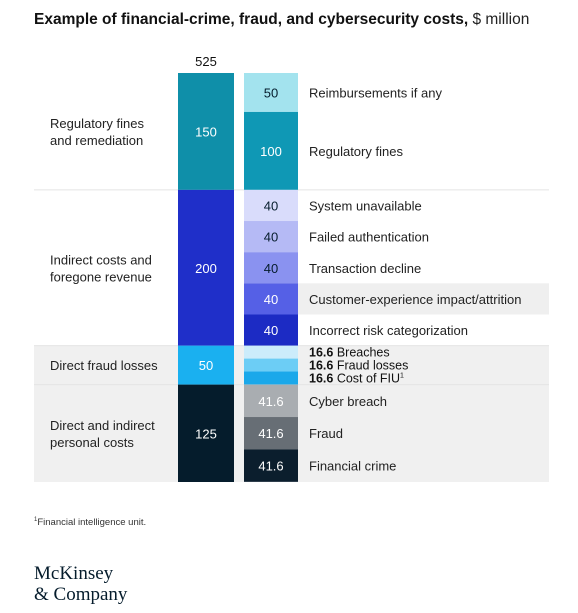 The image size is (578, 613). Describe the element at coordinates (101, 276) in the screenshot. I see `group-label-indirect-costs-and-foregone-revenue: foregone revenue` at that location.